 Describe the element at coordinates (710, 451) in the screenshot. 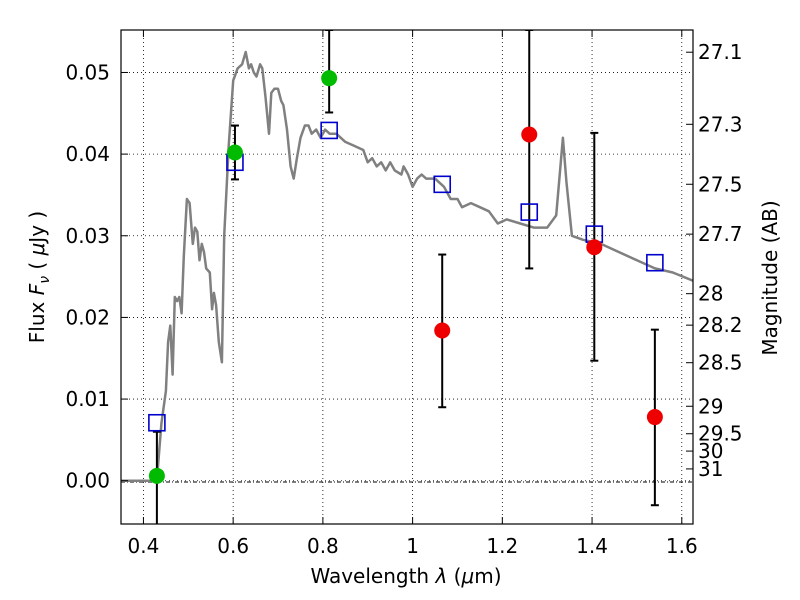

I see `mag-tick-label: 30` at that location.